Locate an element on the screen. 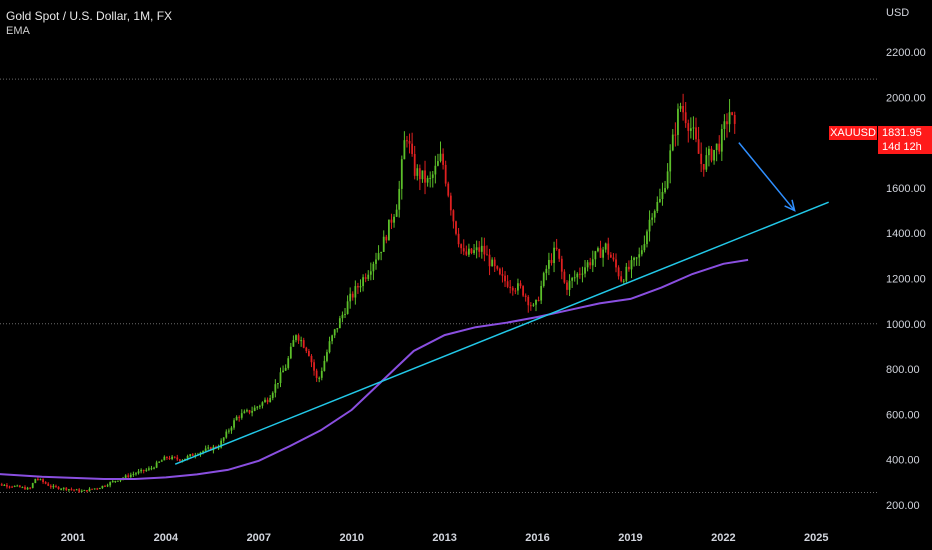  y-tick-label: 800.00 is located at coordinates (903, 370).